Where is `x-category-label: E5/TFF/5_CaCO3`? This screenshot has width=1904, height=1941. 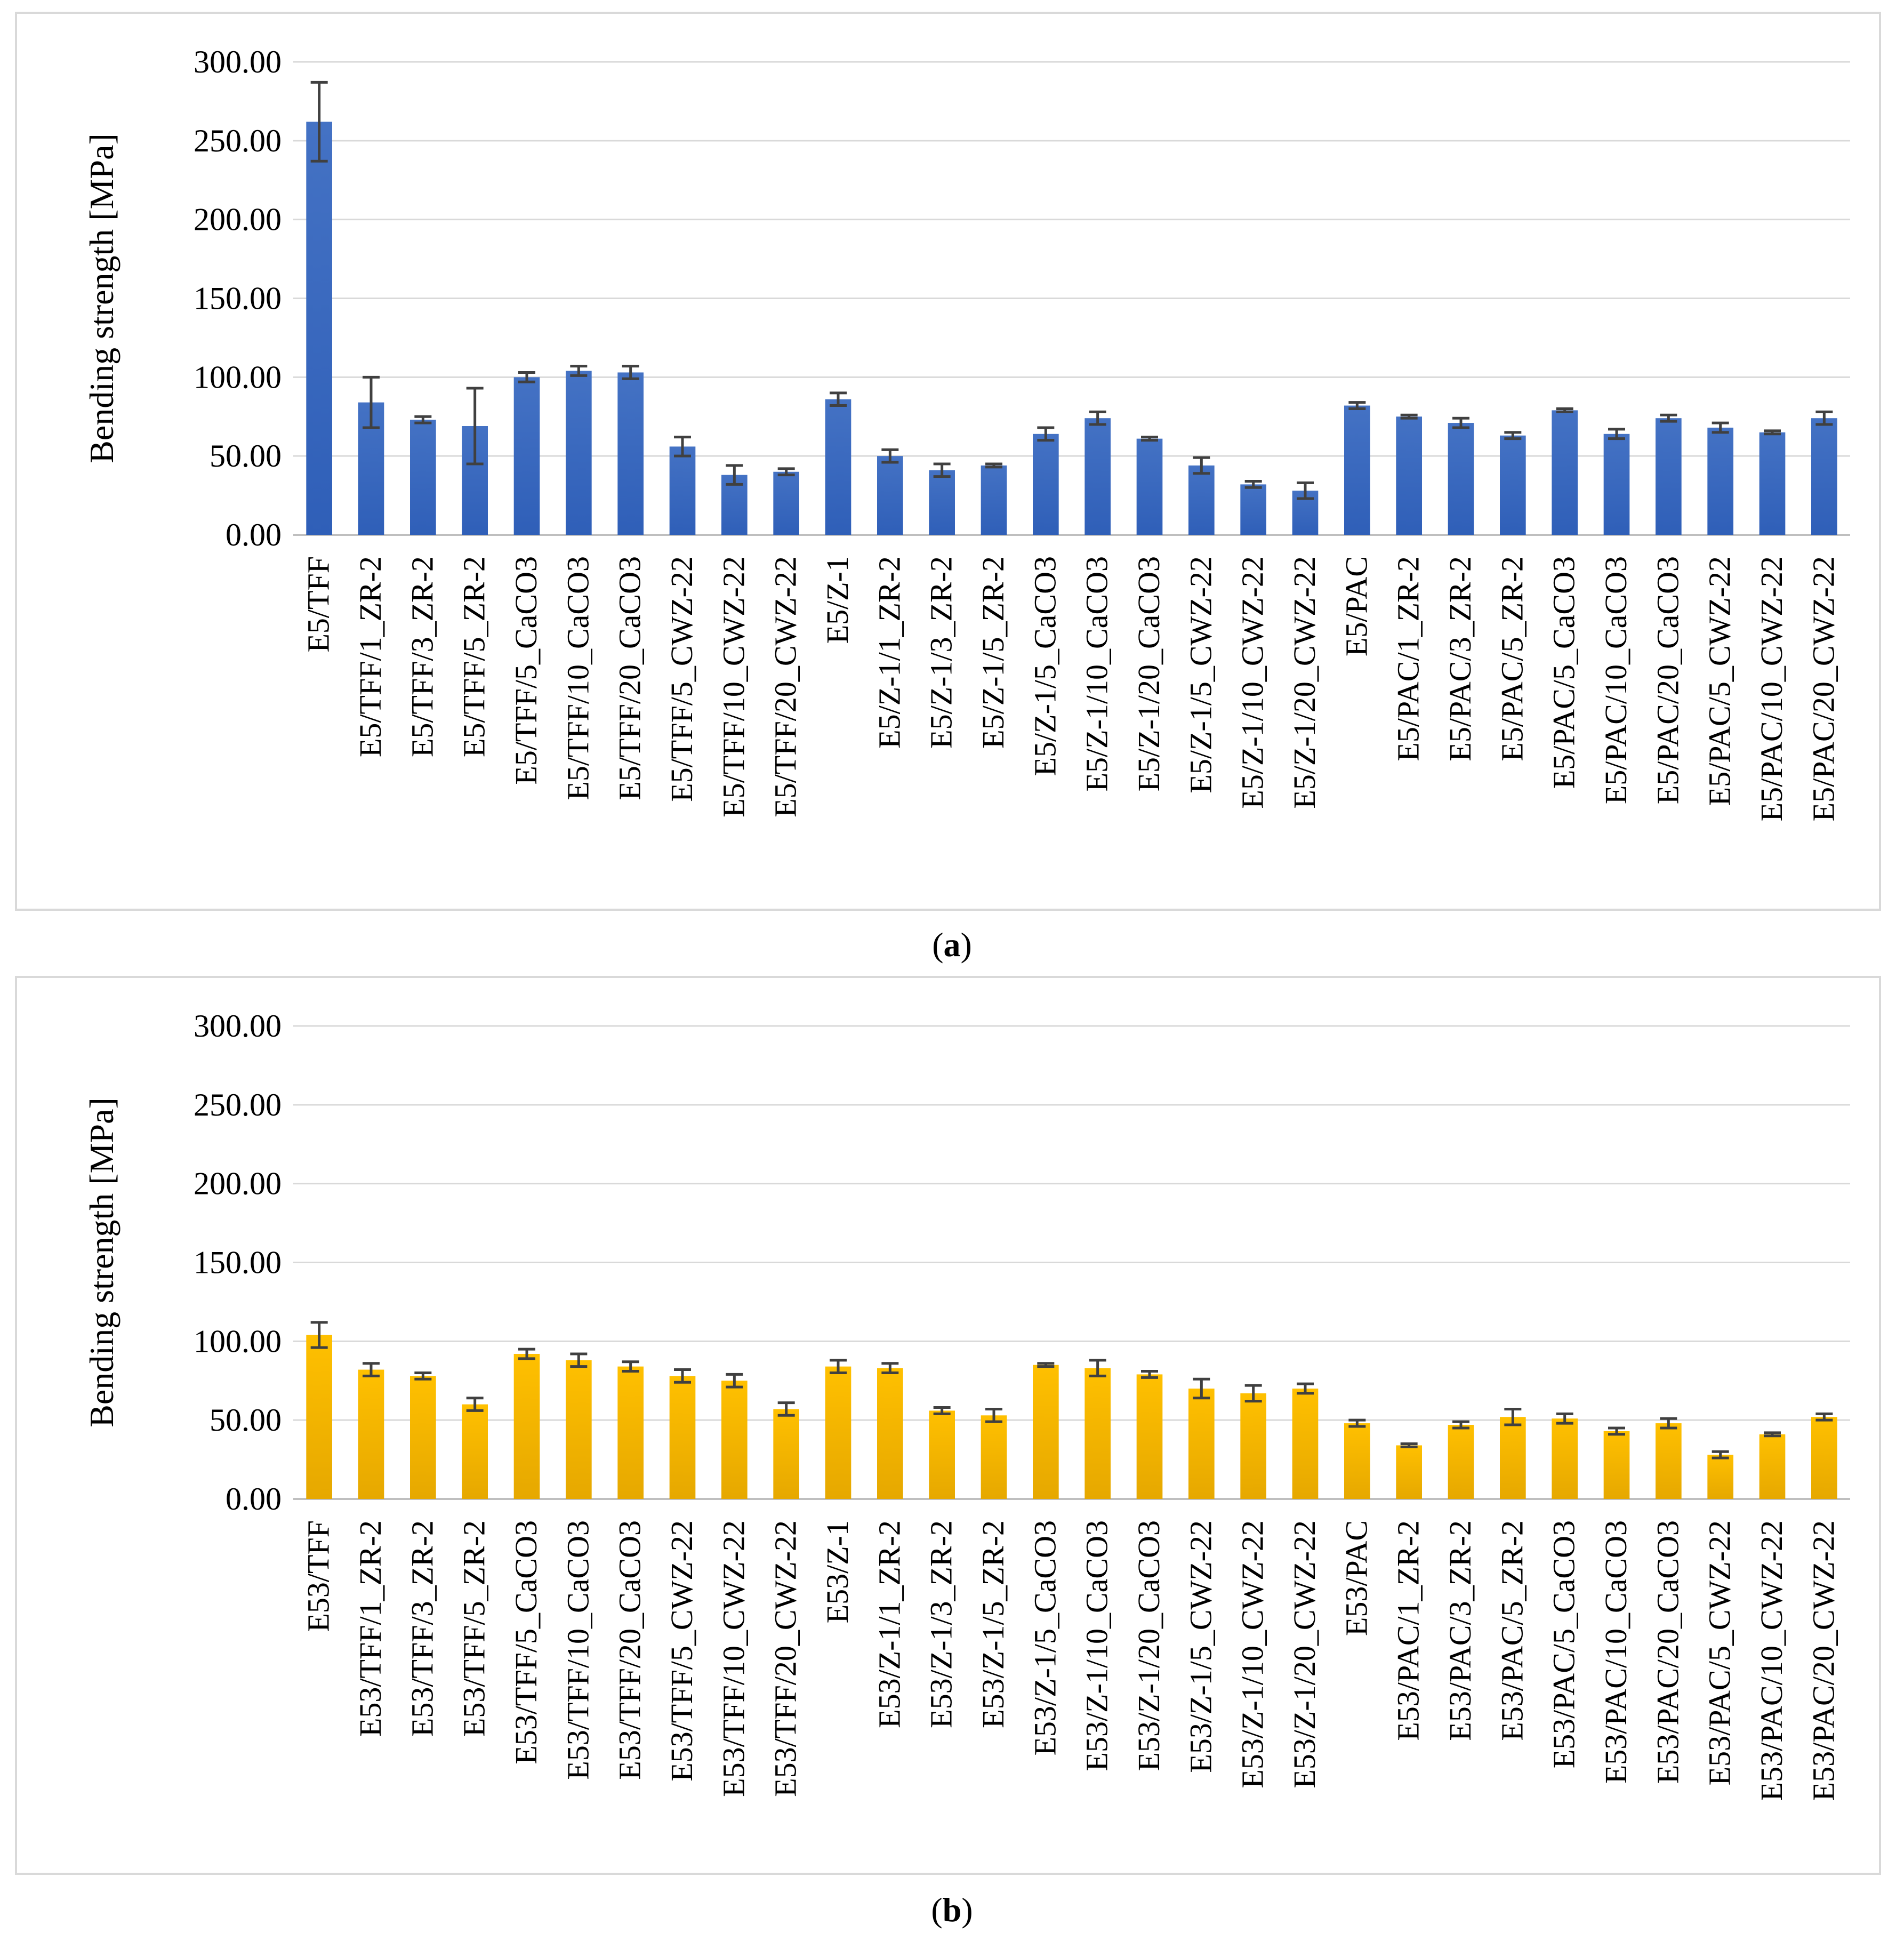
x-category-label: E5/TFF/5_CaCO3 is located at coordinates (526, 670).